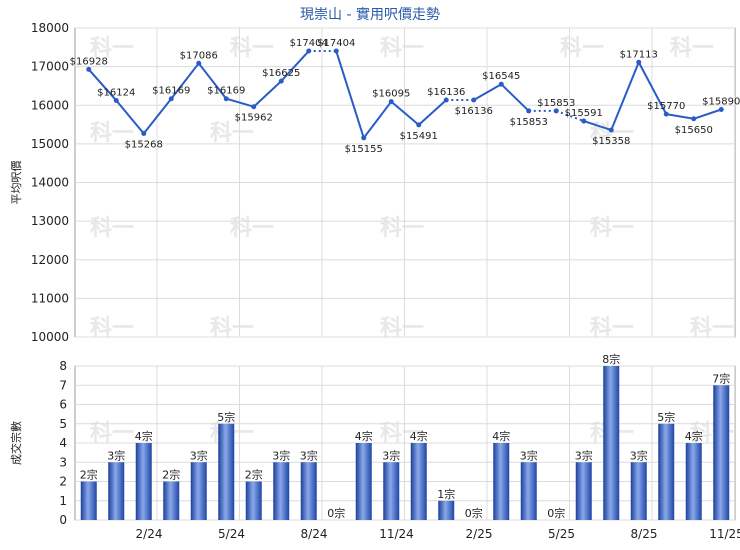 This screenshot has width=740, height=550. I want to click on chart-title: 現崇山 - 實用呎價走勢, so click(370, 15).